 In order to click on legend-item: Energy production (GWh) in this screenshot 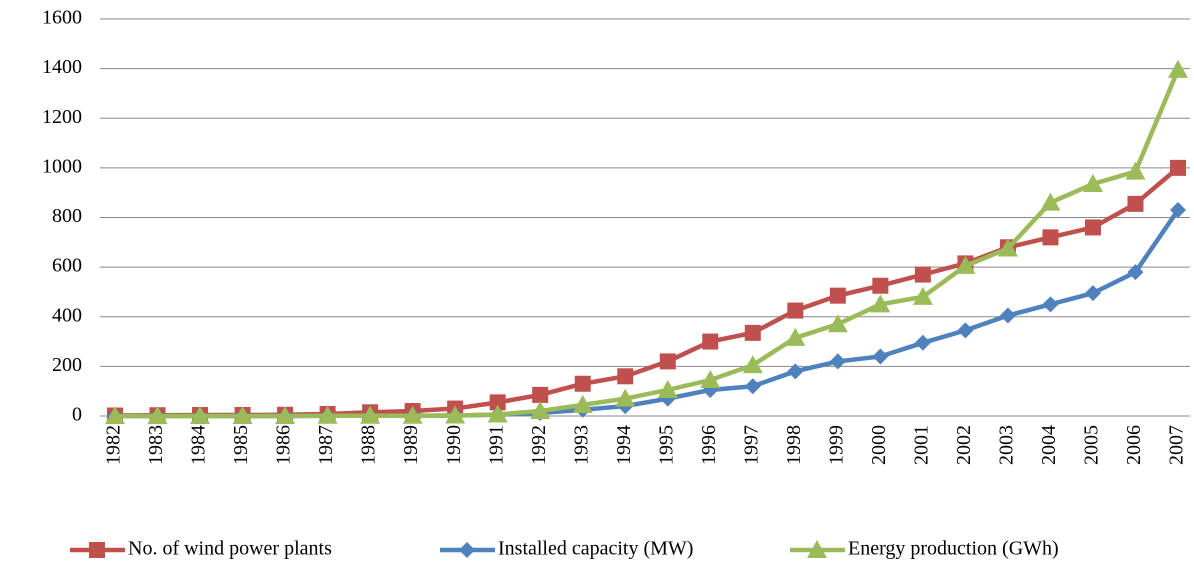, I will do `click(924, 549)`.